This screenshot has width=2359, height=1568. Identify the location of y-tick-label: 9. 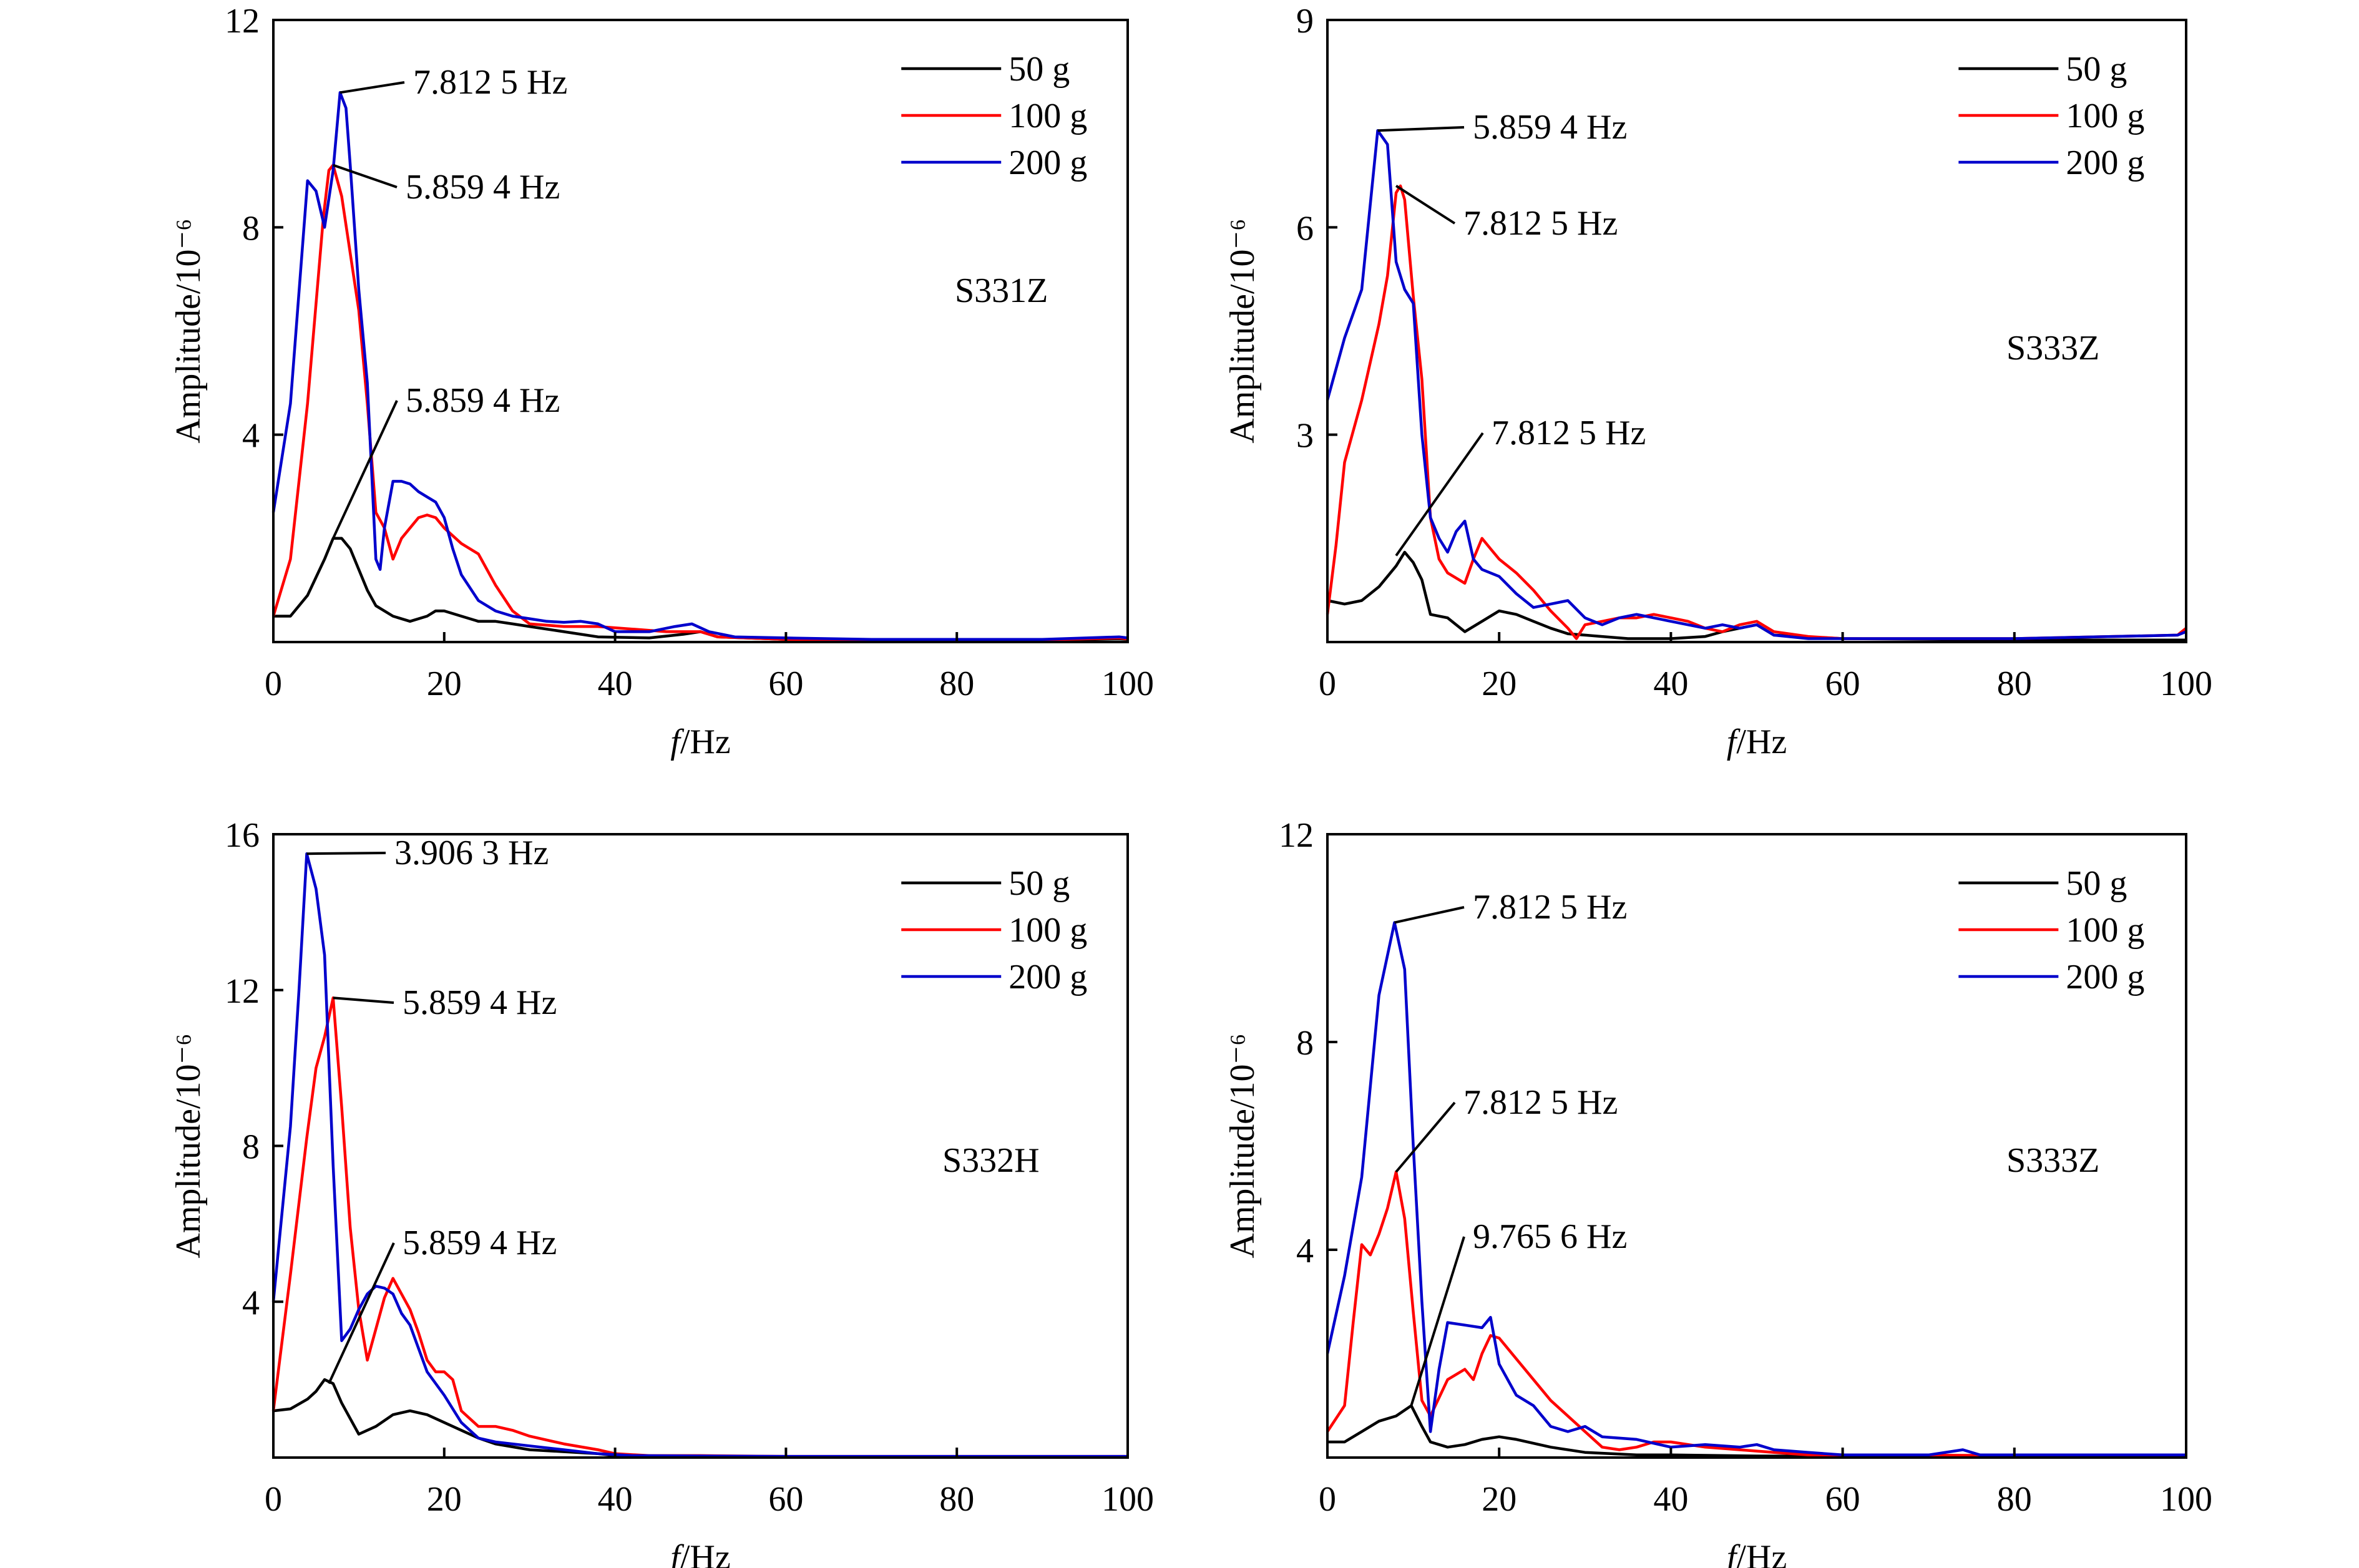
(1305, 21).